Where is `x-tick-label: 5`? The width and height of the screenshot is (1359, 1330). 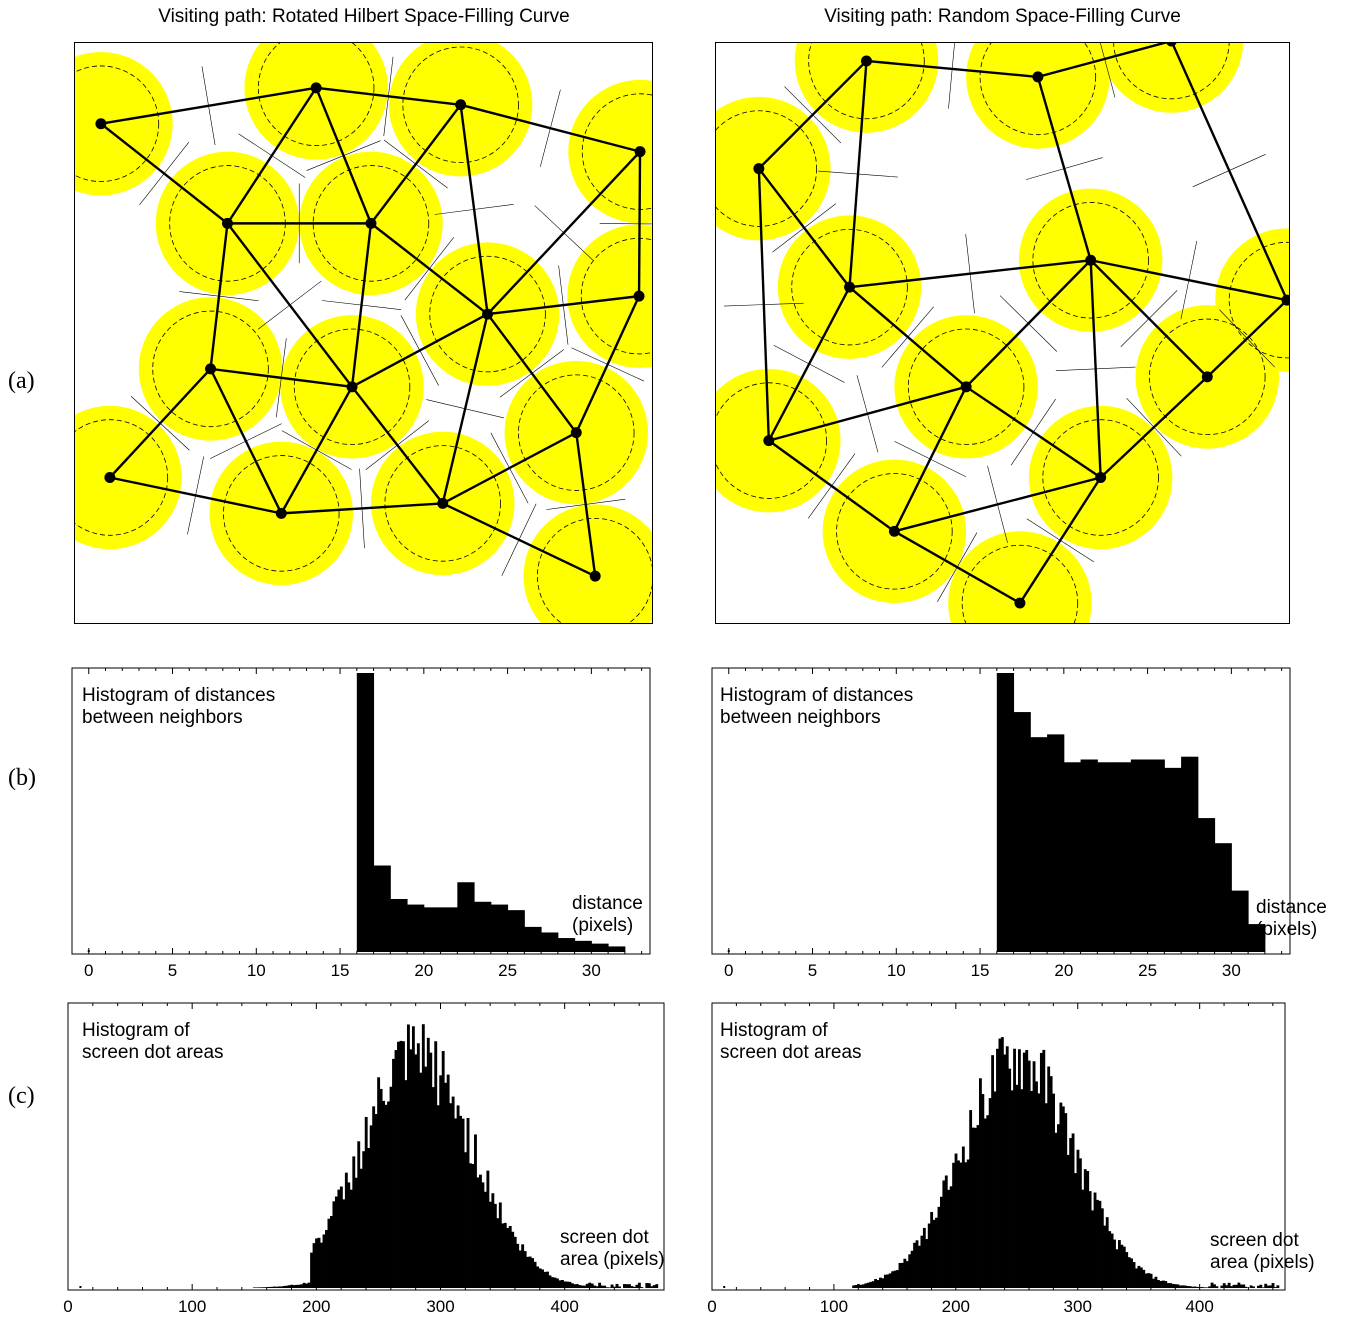
x-tick-label: 5 is located at coordinates (172, 970).